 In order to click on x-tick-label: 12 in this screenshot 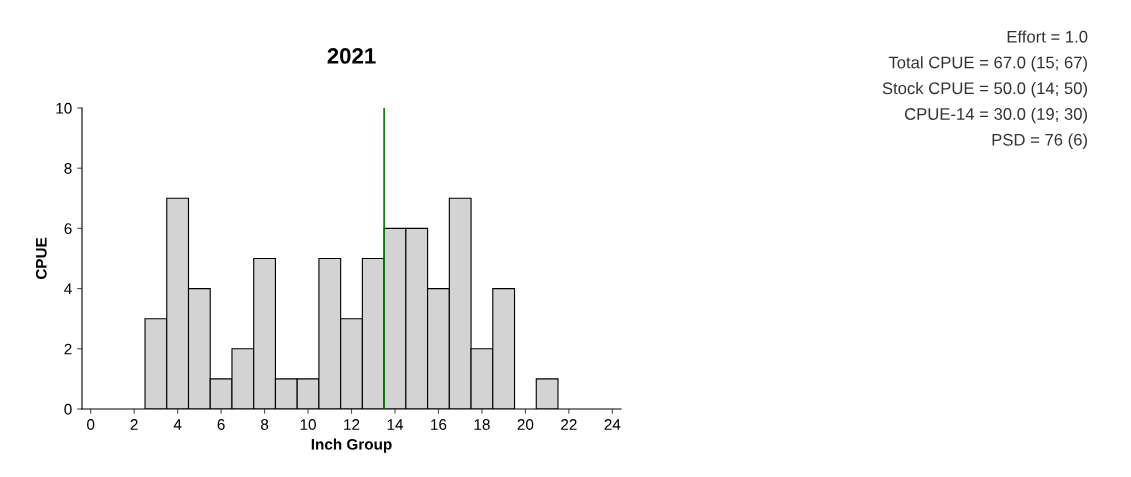, I will do `click(352, 424)`.